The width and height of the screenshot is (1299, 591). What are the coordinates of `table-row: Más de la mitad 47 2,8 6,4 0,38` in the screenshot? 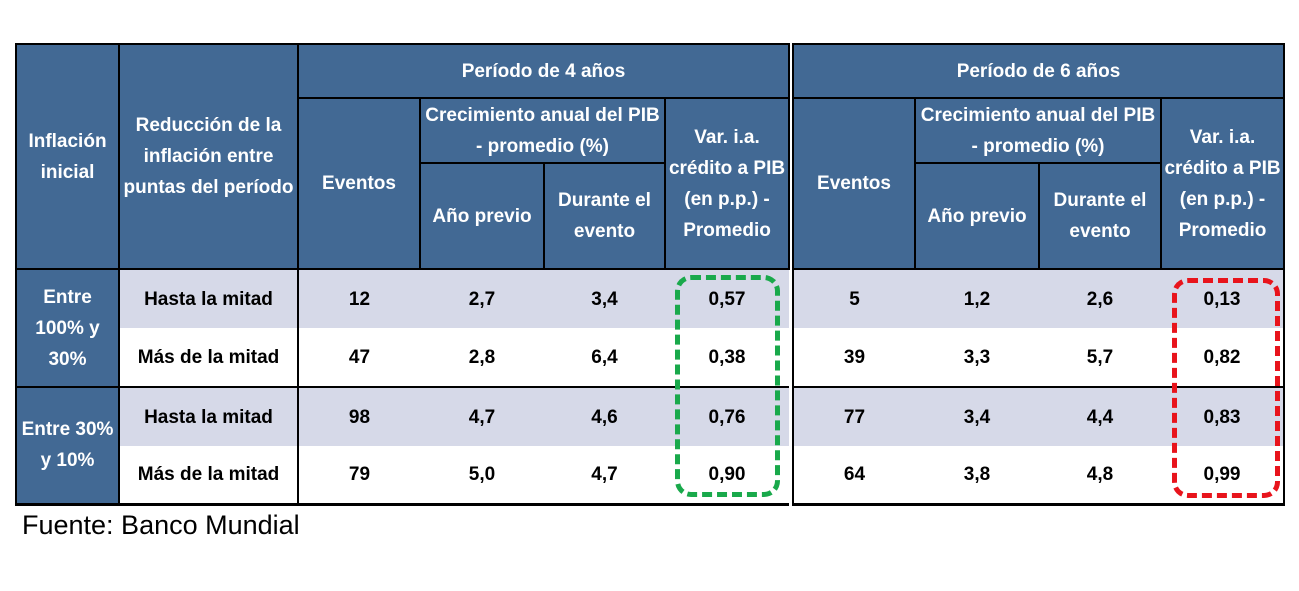 It's located at (403, 357).